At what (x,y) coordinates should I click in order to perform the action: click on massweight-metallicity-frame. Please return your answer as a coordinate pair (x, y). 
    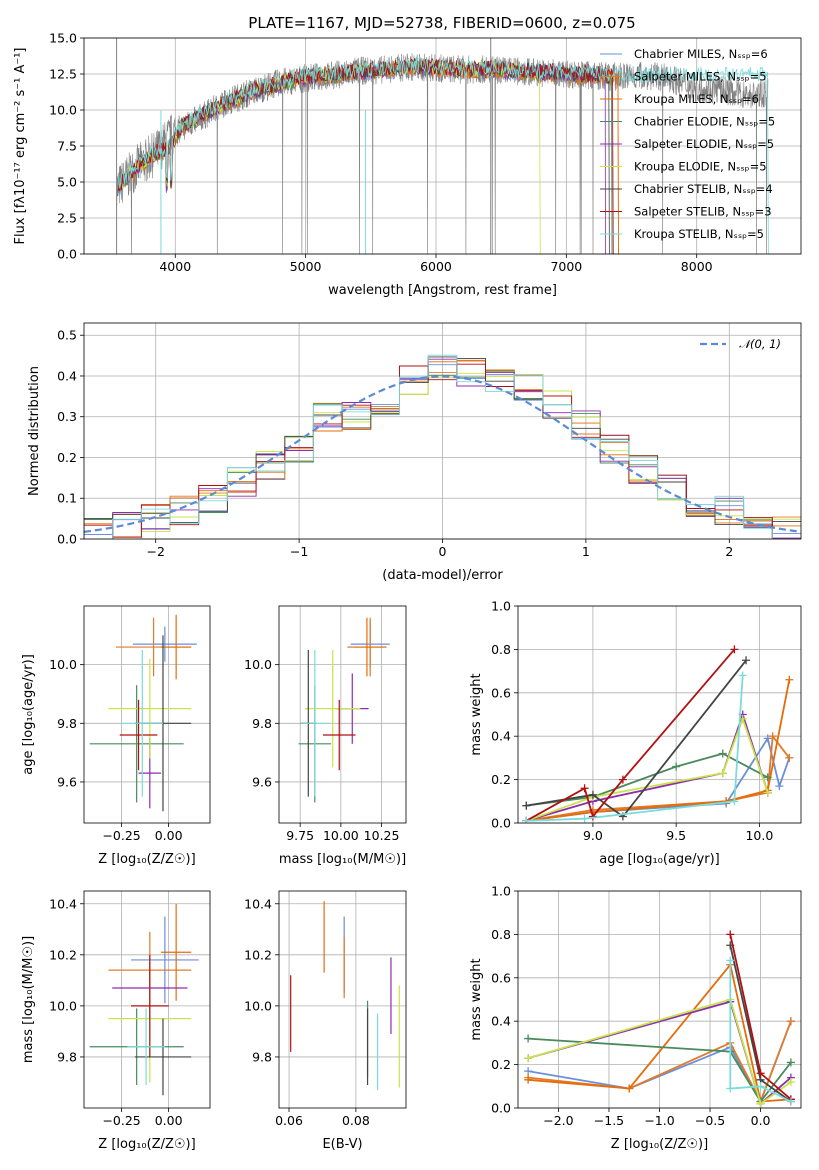
    Looking at the image, I should click on (659, 999).